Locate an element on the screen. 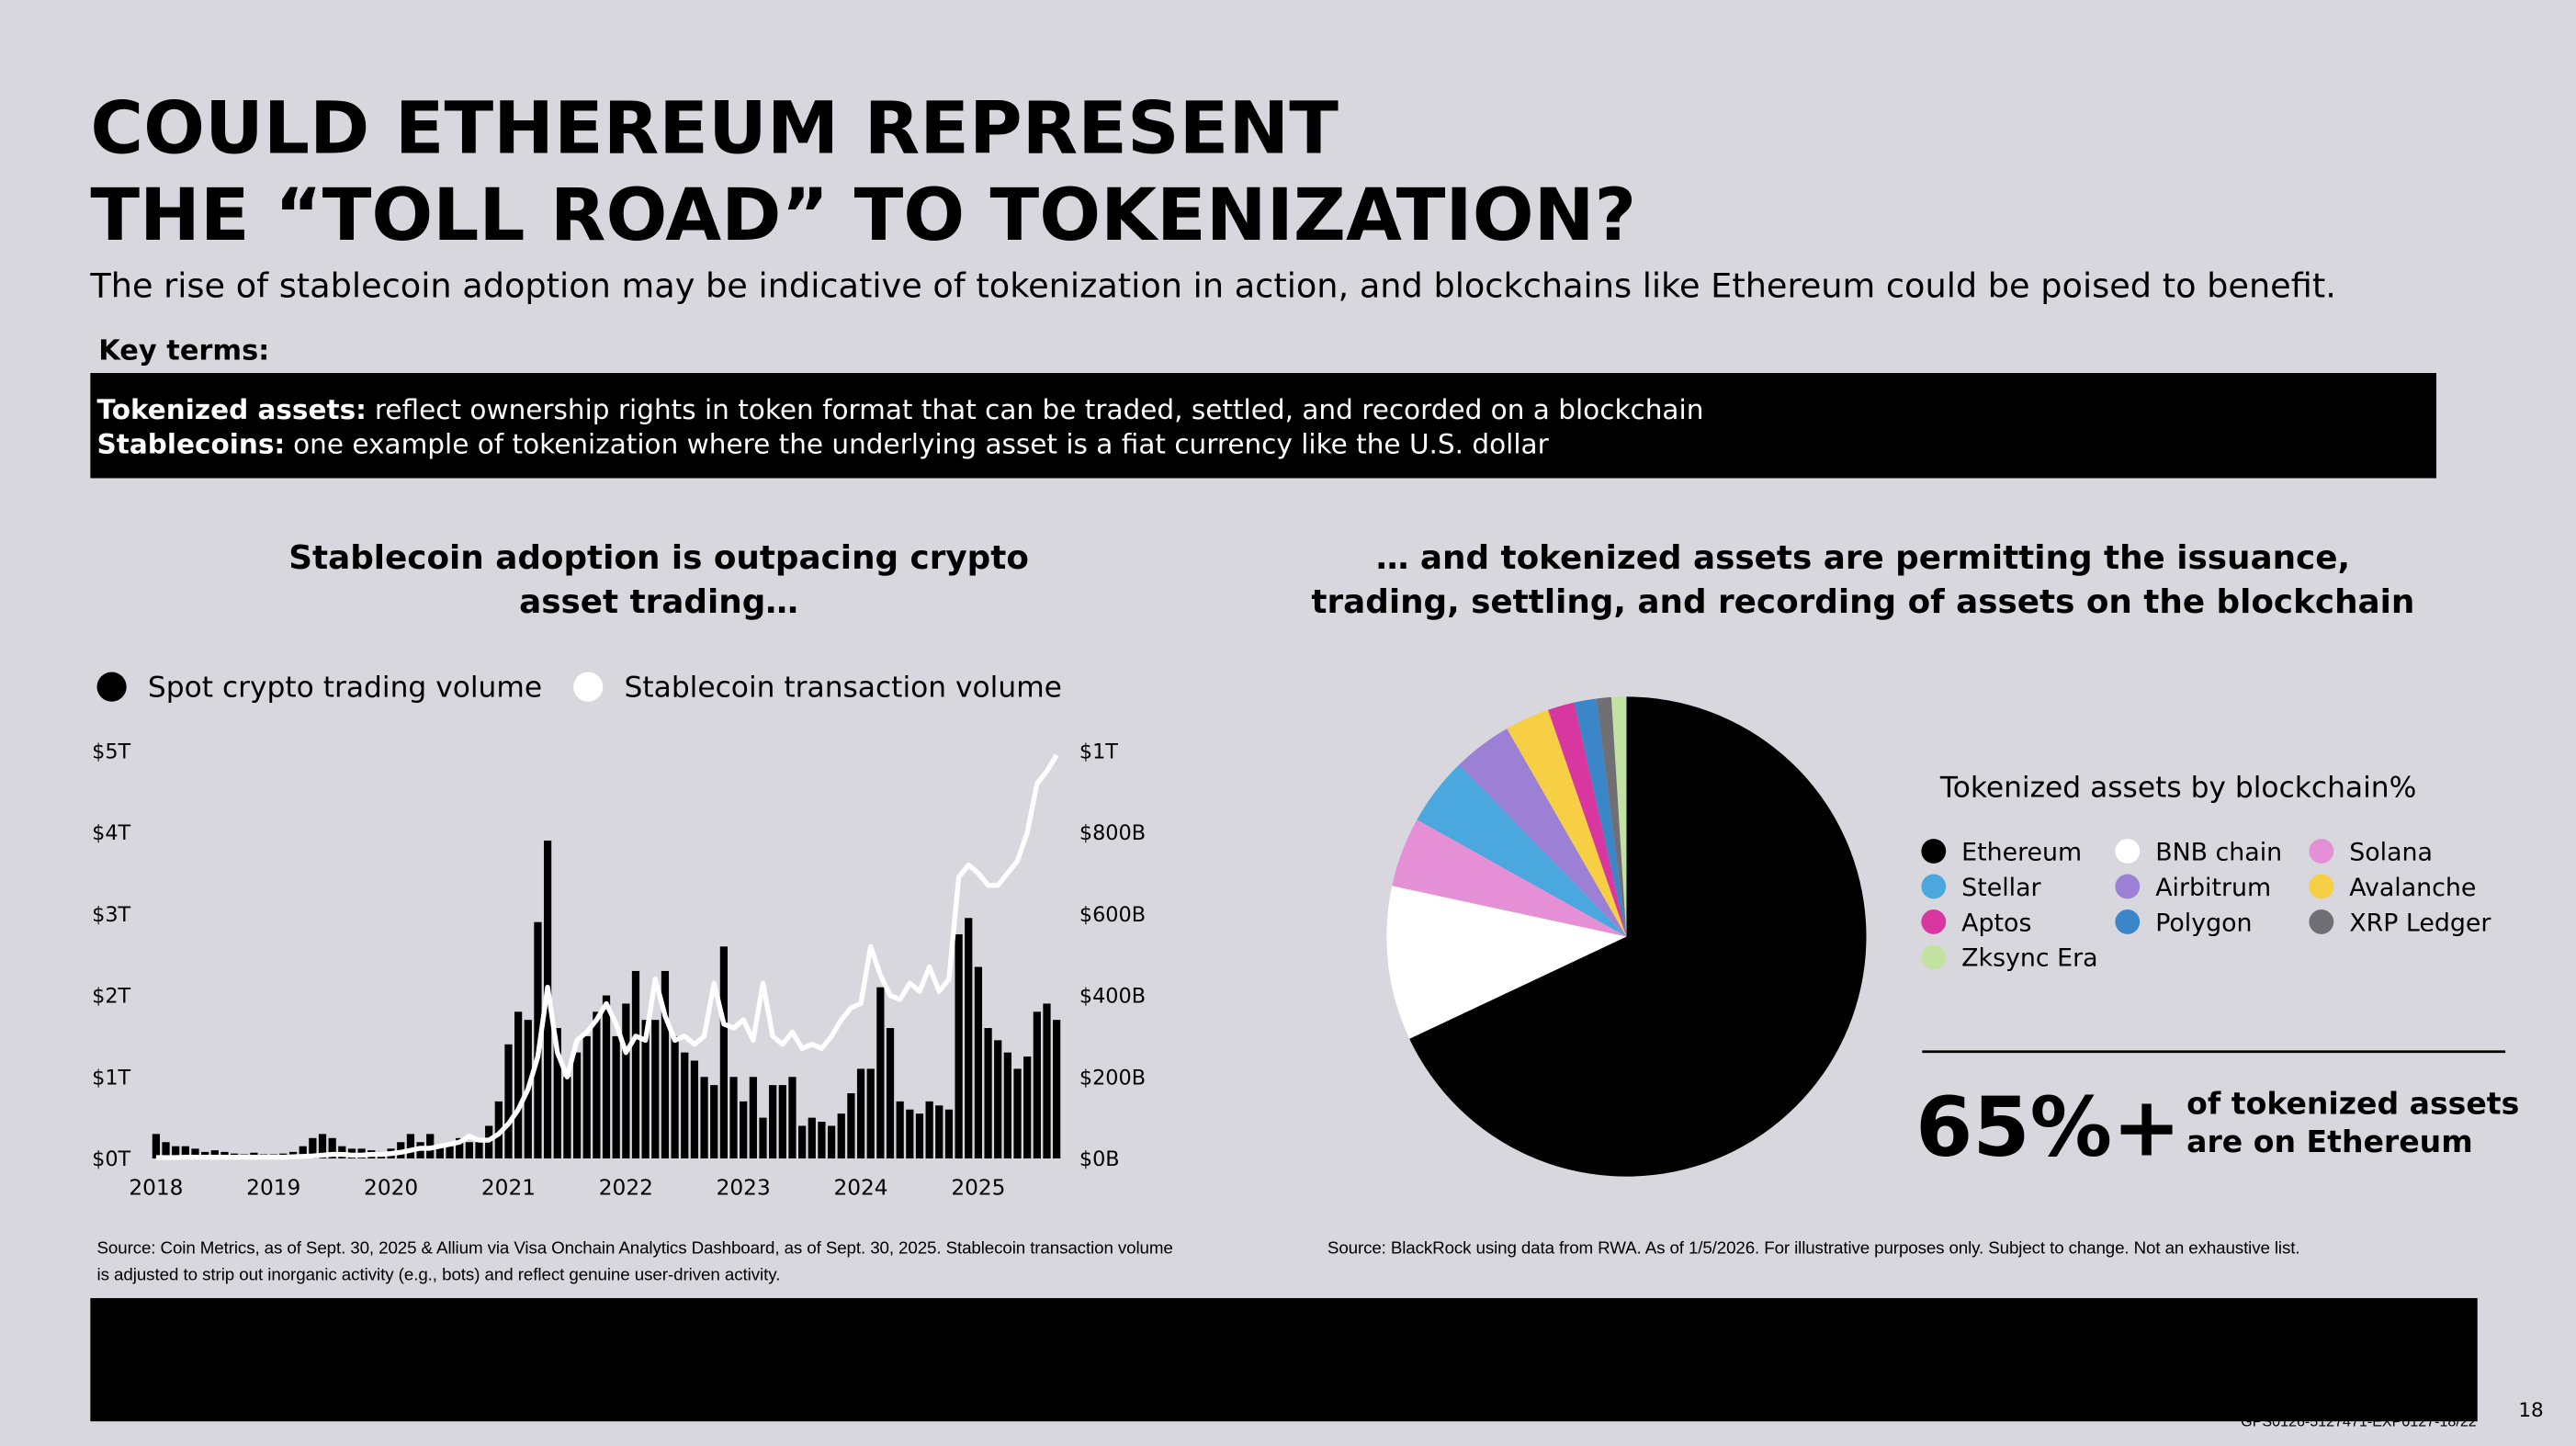 This screenshot has height=1446, width=2576. doc-code: GPS0126-5127471-EXP0127-18/22 is located at coordinates (2359, 1422).